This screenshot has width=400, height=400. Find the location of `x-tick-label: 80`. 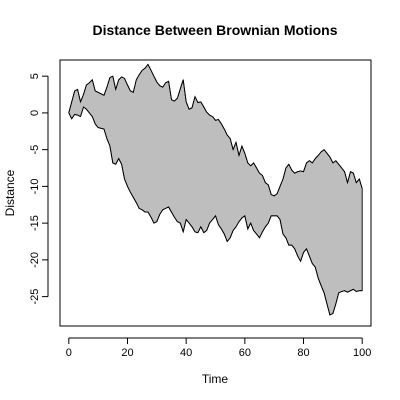

x-tick-label: 80 is located at coordinates (303, 353).